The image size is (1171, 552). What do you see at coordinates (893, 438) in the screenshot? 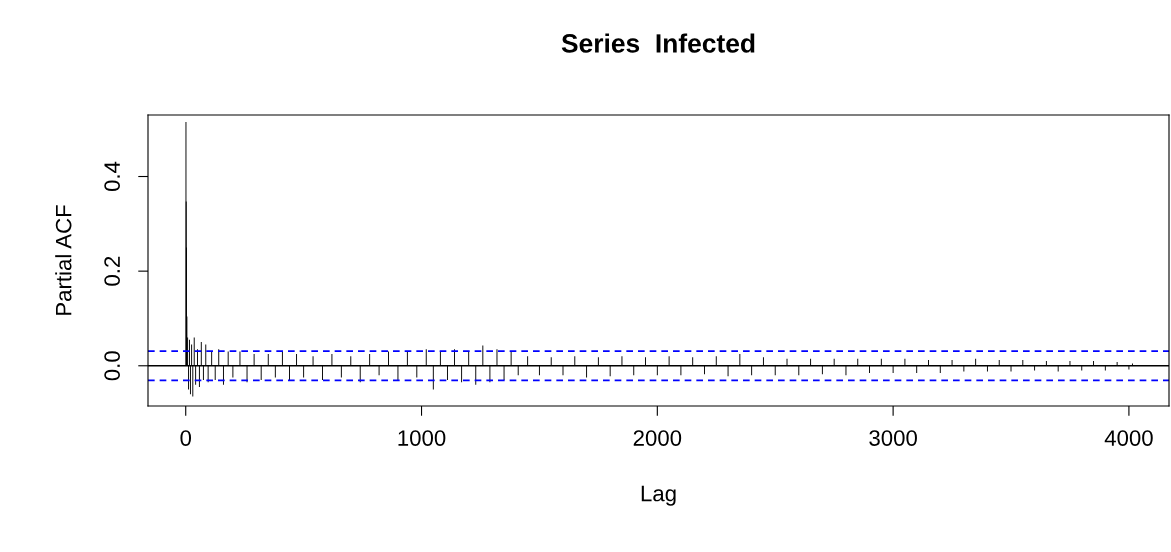
I see `x-tick-label: 3000` at bounding box center [893, 438].